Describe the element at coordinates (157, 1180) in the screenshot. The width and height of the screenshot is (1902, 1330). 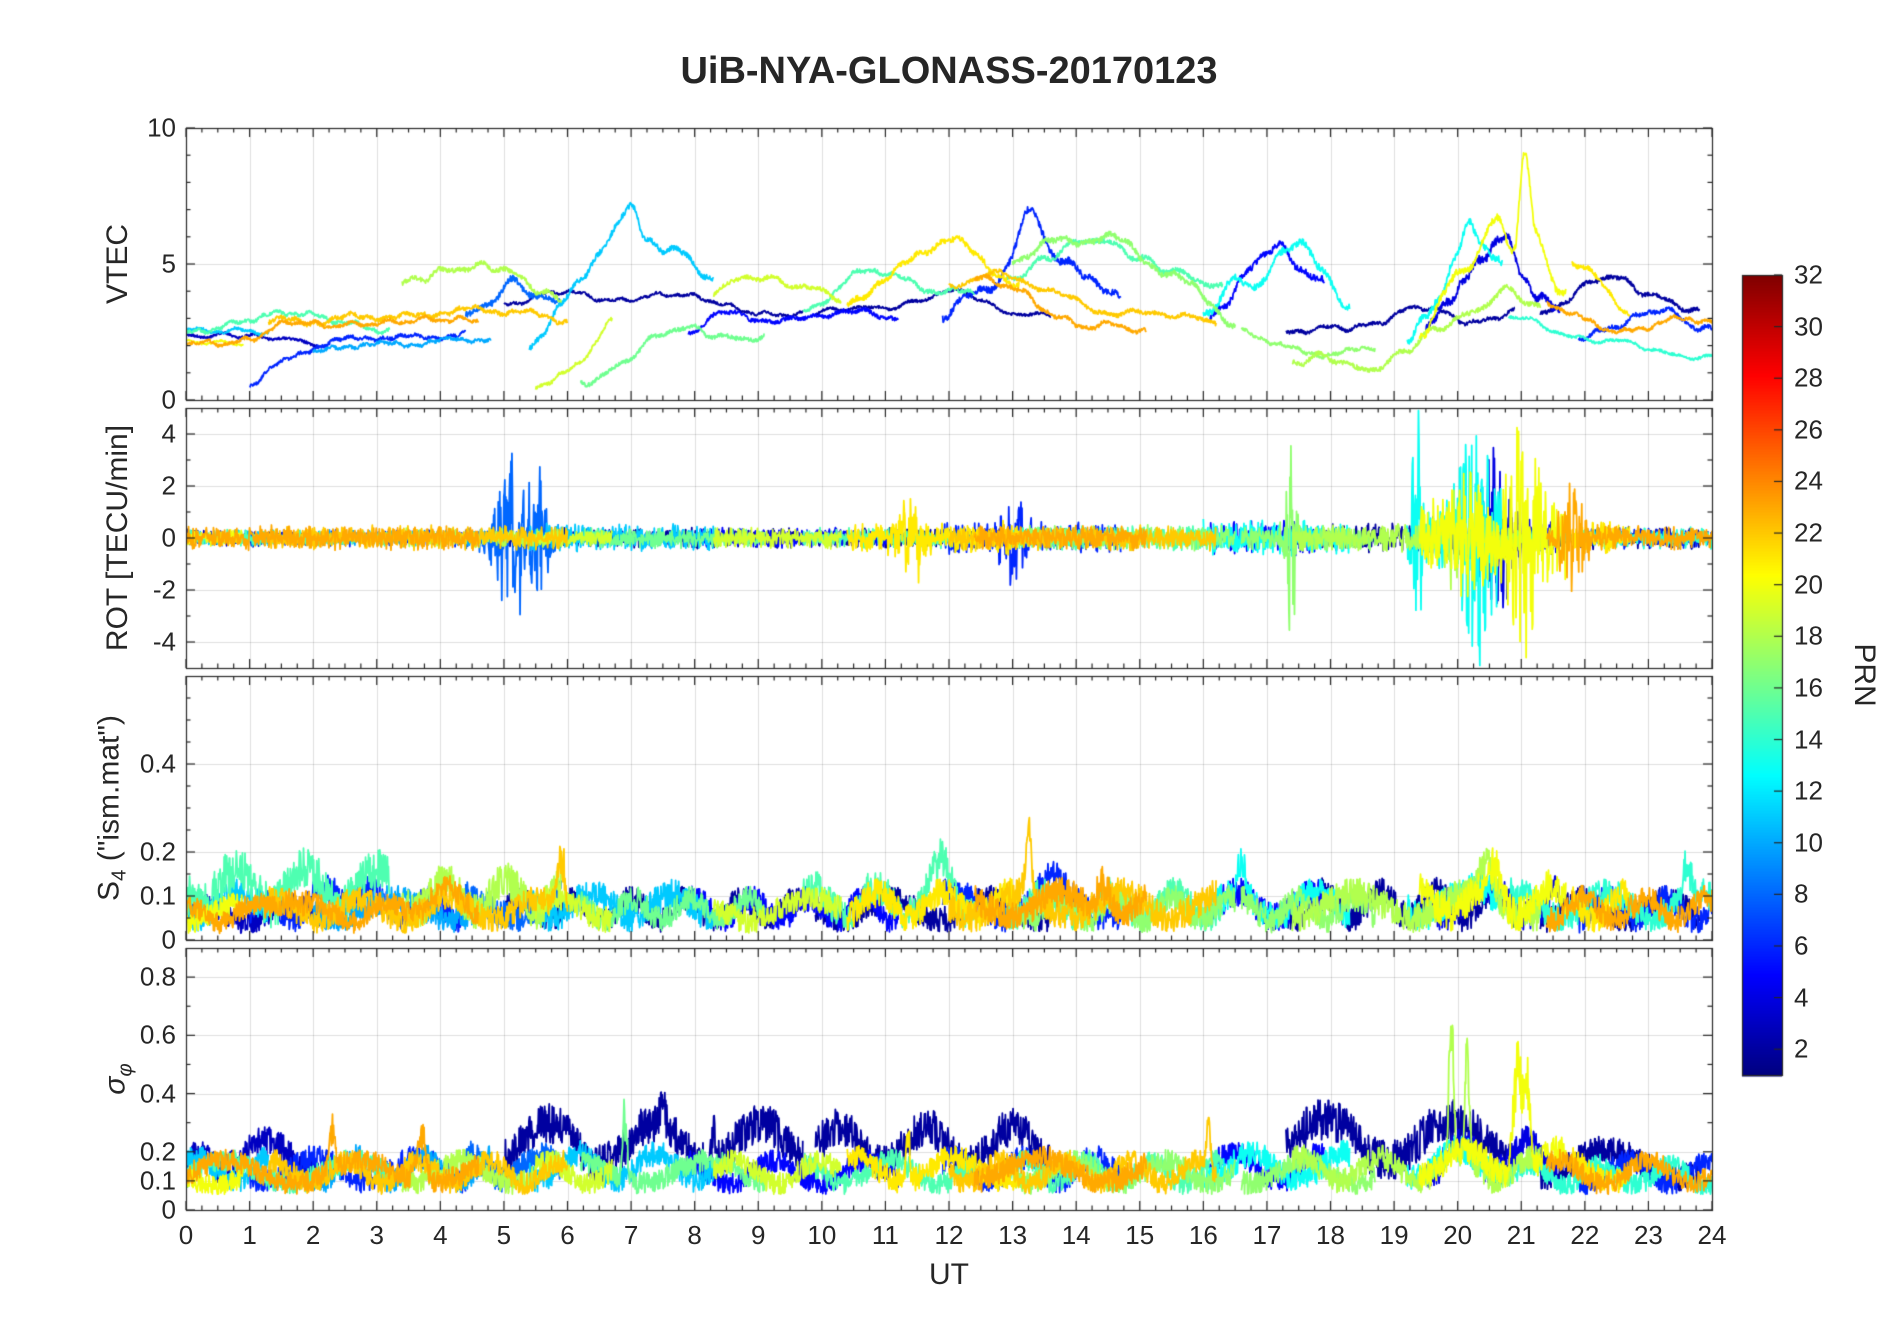
I see `y-tick-label-panel4: 0.1` at that location.